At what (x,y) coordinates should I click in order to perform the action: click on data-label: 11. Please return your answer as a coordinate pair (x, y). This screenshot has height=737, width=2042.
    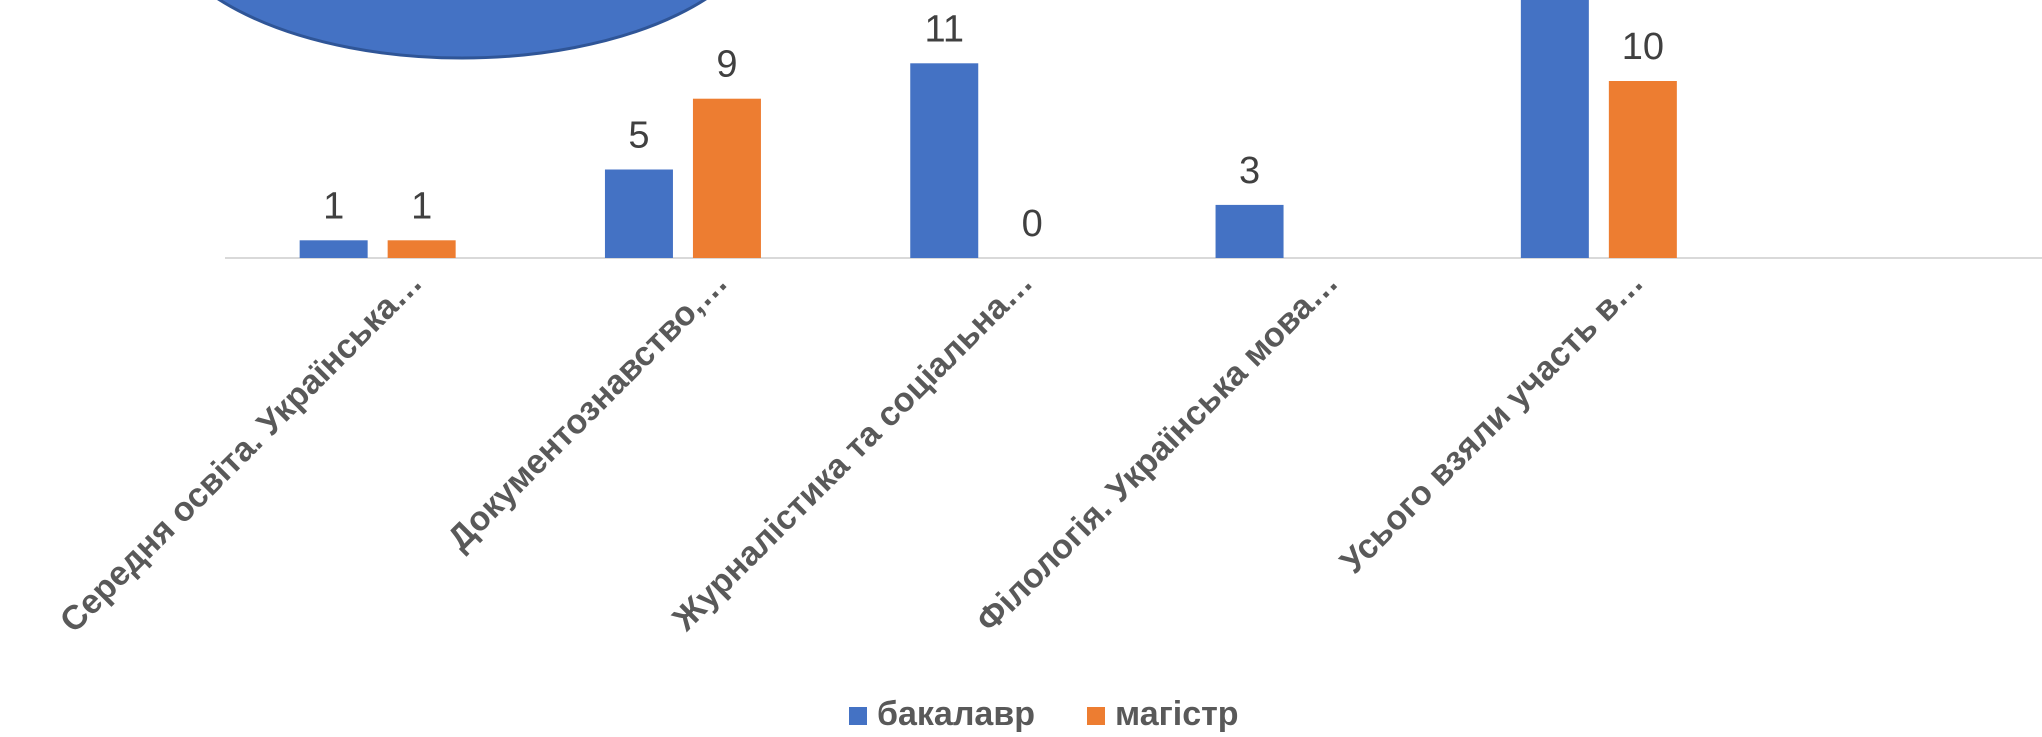
    Looking at the image, I should click on (944, 29).